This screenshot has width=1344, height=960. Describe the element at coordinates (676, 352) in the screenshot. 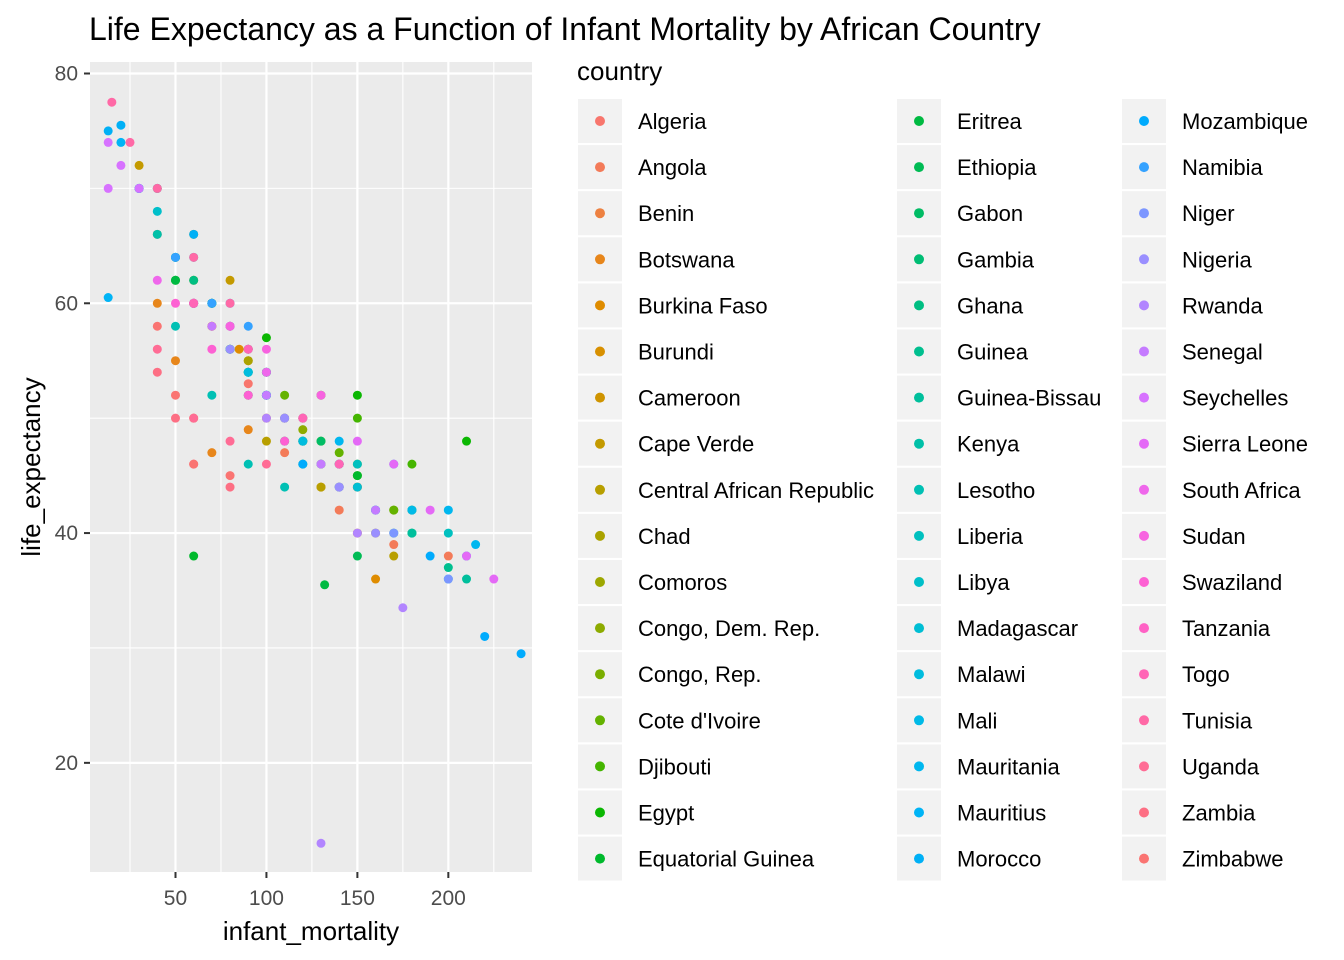

I see `legend-label: Burundi` at that location.